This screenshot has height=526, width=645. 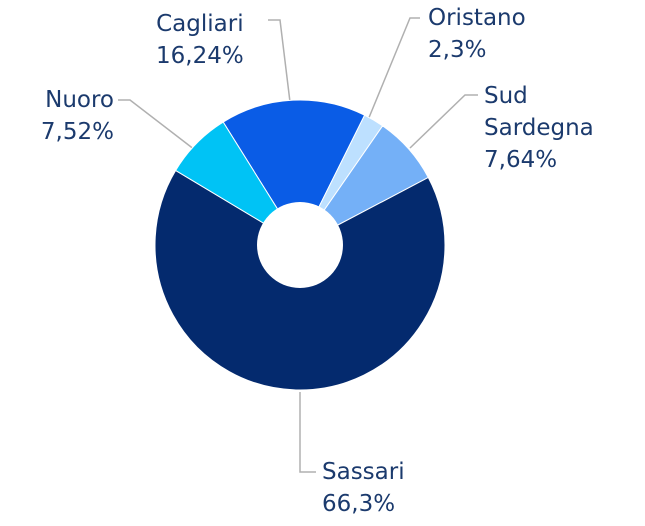 What do you see at coordinates (457, 50) in the screenshot?
I see `value-label: 2,3%` at bounding box center [457, 50].